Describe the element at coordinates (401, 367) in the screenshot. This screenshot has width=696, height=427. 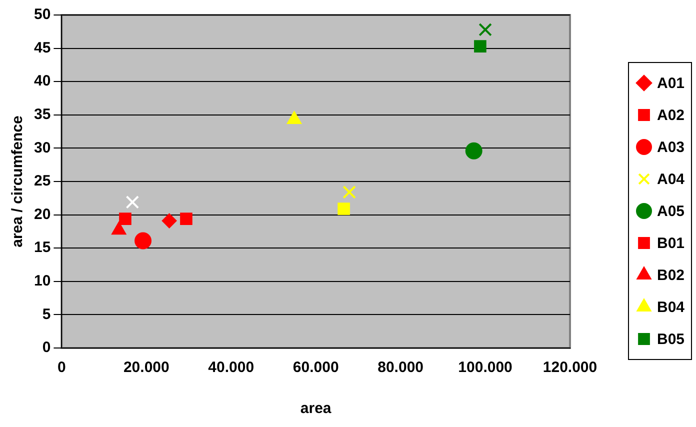
I see `x-tick-label: 80.000` at that location.